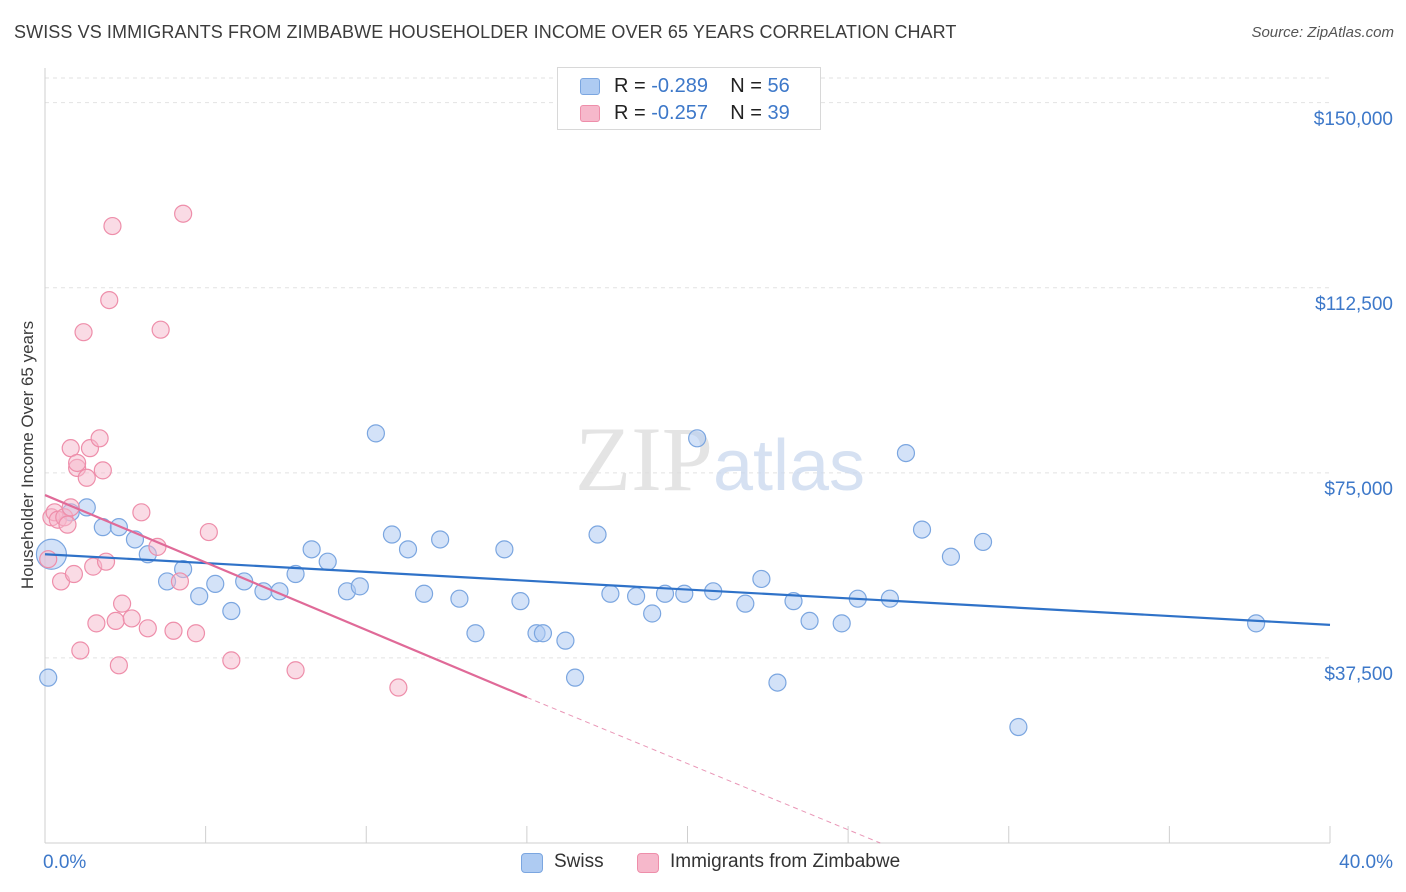 The height and width of the screenshot is (892, 1406). I want to click on legend-zim-r-value: -0.257, so click(679, 113).